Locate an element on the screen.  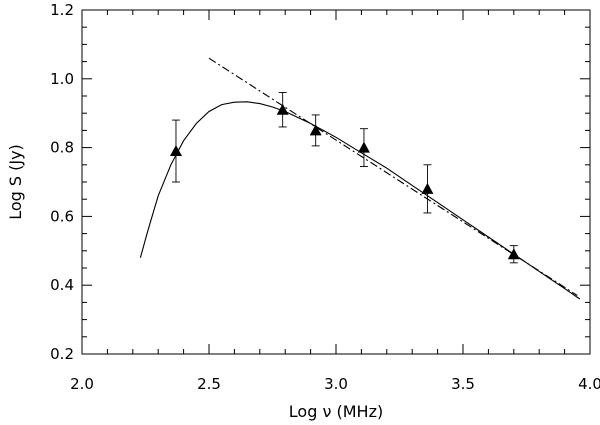
x-tick-label: 3.0 is located at coordinates (336, 384).